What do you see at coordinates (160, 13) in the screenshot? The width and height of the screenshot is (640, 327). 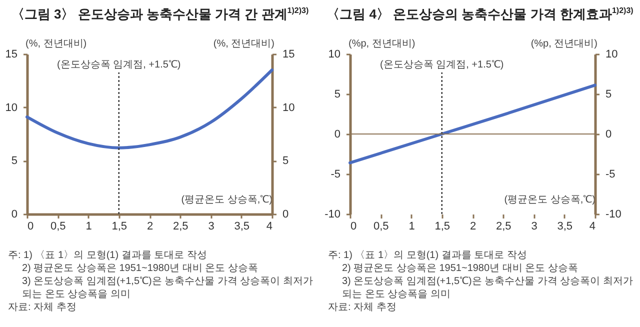 I see `chart-title: 〈그림 3〉 온도상승과 농축수산물 가격 간 관계$^{1)2)3)}$` at bounding box center [160, 13].